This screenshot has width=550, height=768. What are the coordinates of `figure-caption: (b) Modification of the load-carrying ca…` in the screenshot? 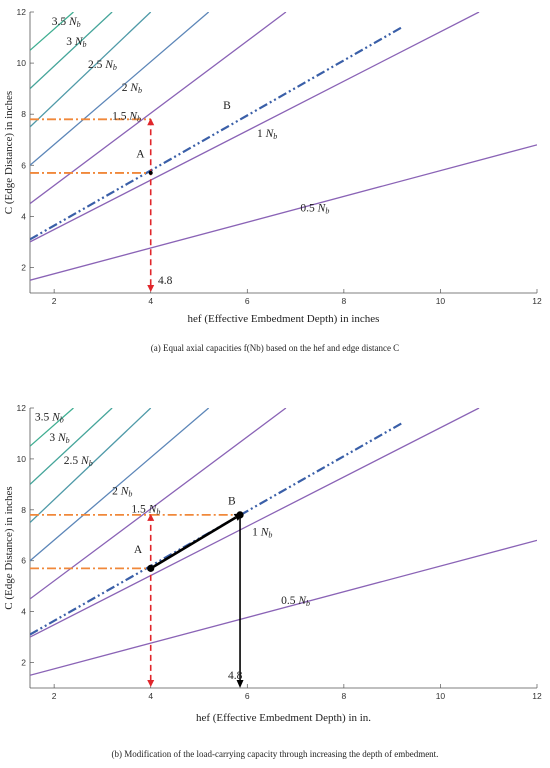 It's located at (275, 754).